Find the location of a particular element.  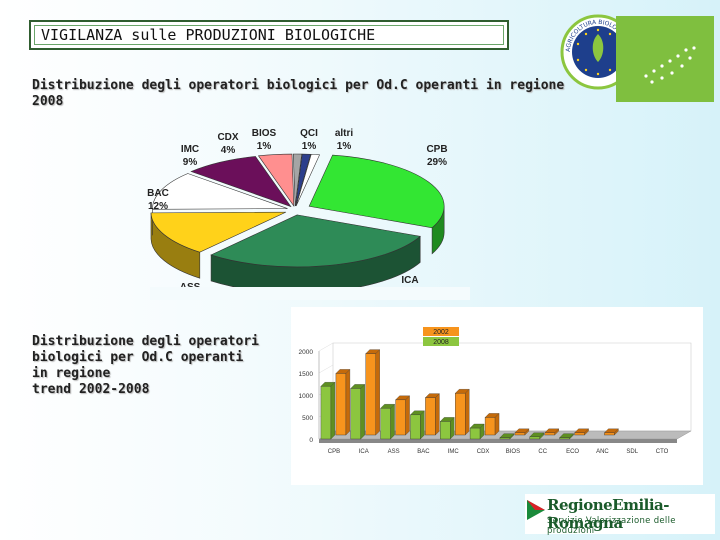

bar-2008-cdx is located at coordinates (475, 433).